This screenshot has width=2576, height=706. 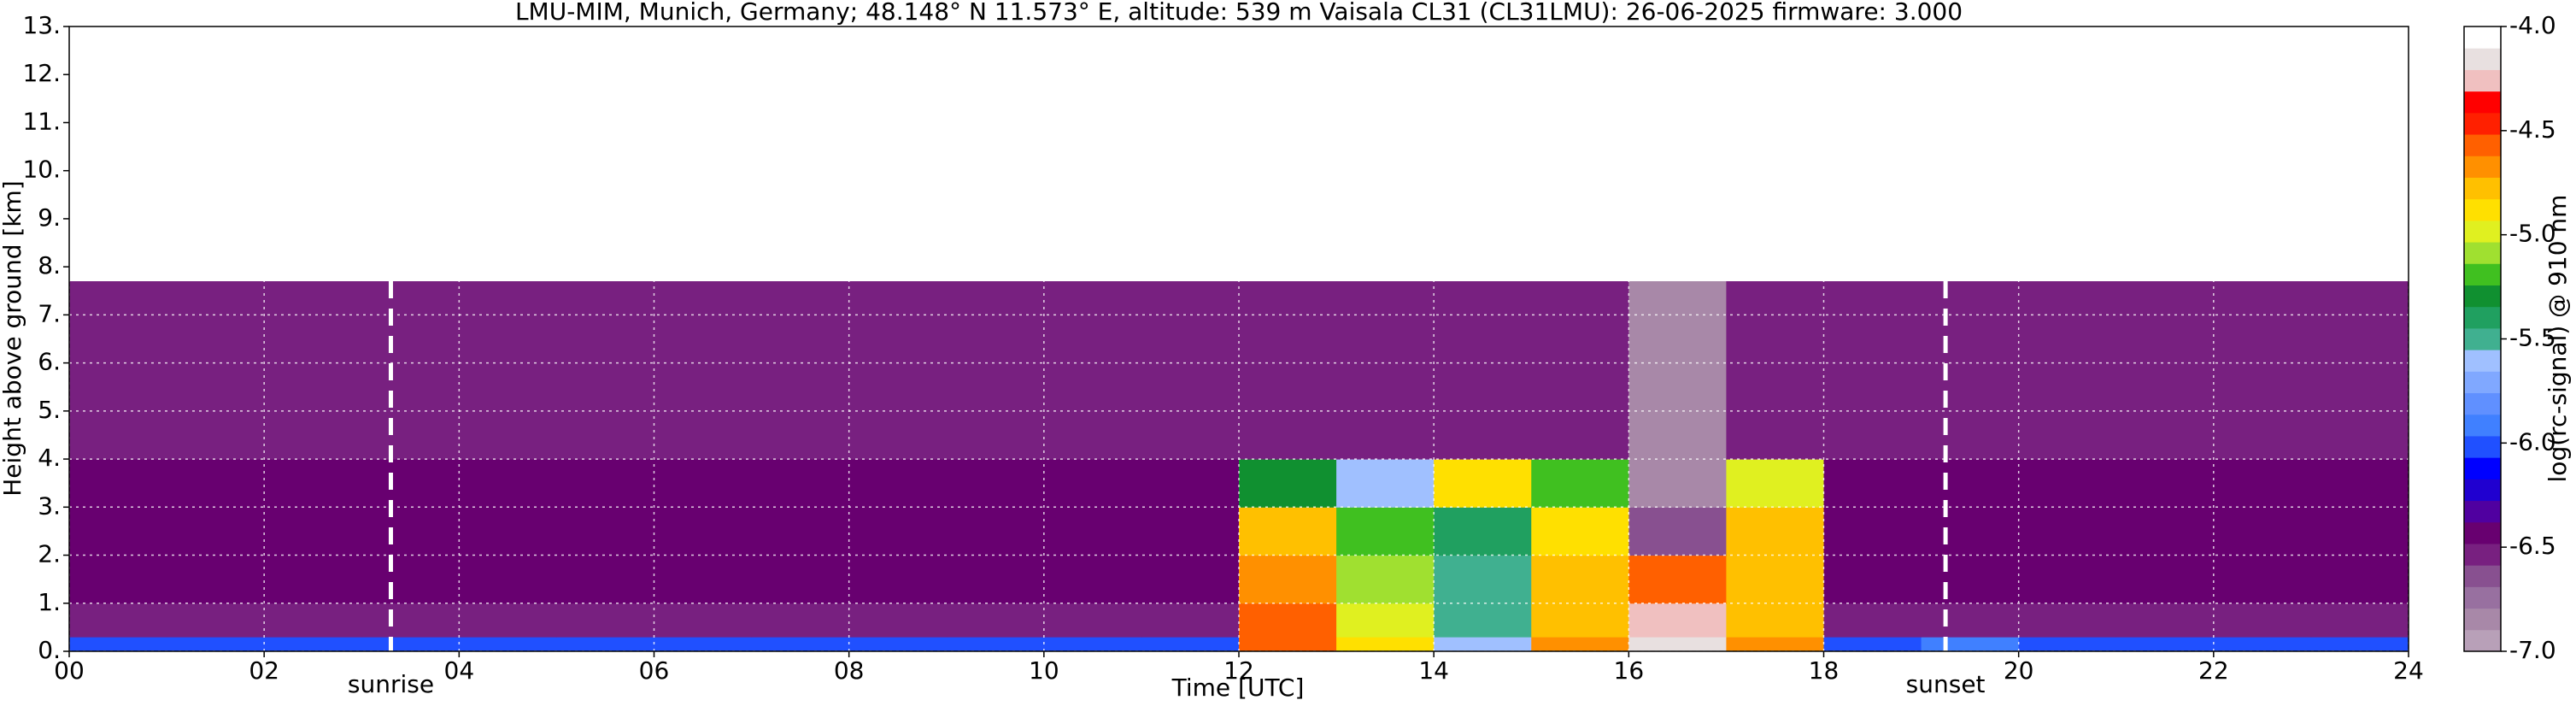 What do you see at coordinates (49, 362) in the screenshot?
I see `y-tick-label: 6.` at bounding box center [49, 362].